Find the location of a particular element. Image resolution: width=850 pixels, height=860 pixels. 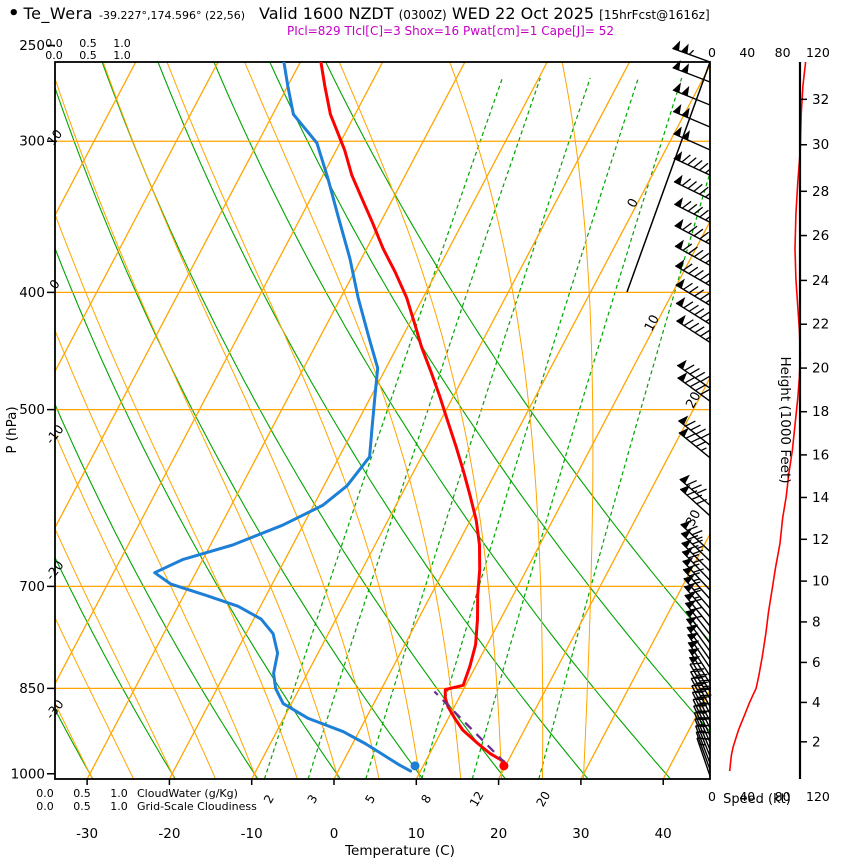

svg-text: 300 is located at coordinates (32, 142).